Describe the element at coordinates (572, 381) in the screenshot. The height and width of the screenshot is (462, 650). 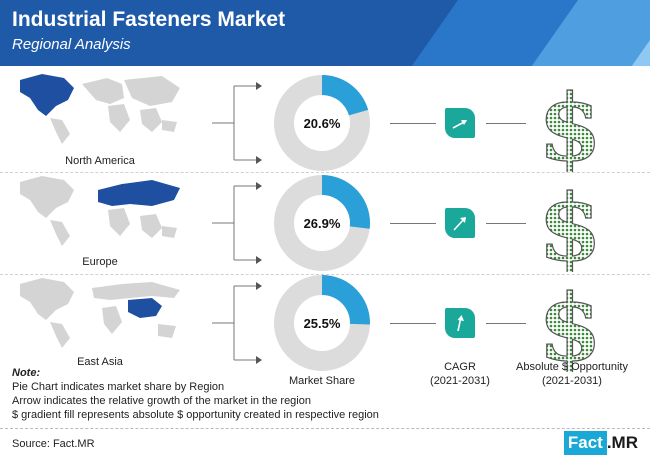
I see `opportunity-period: (2021-2031)` at that location.